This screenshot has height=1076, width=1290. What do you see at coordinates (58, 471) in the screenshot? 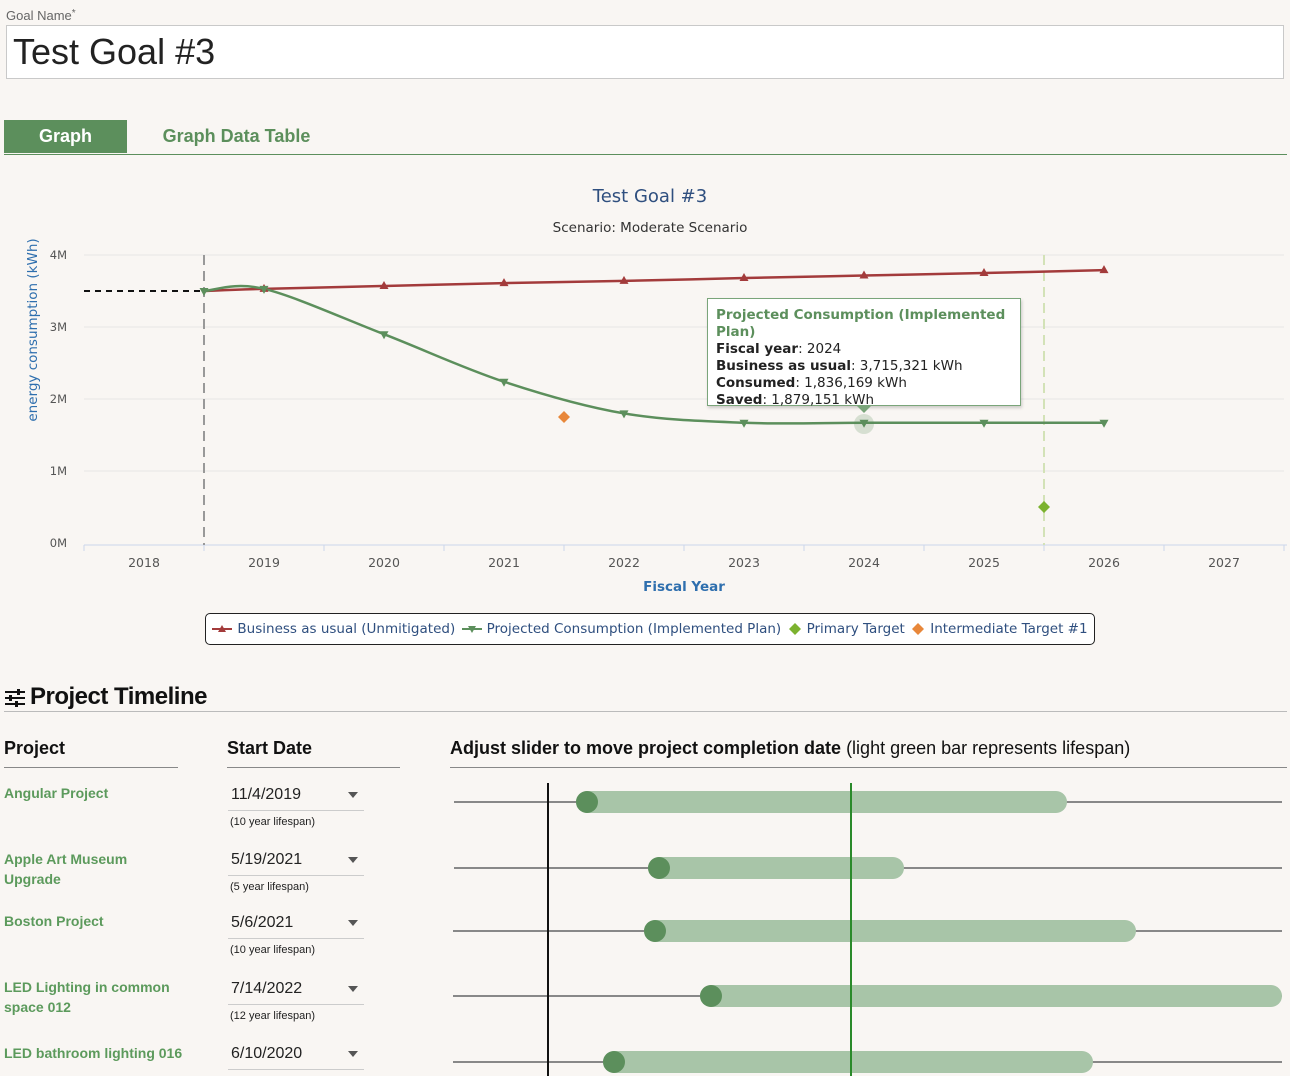
I see `y-tick-label: 1M` at bounding box center [58, 471].